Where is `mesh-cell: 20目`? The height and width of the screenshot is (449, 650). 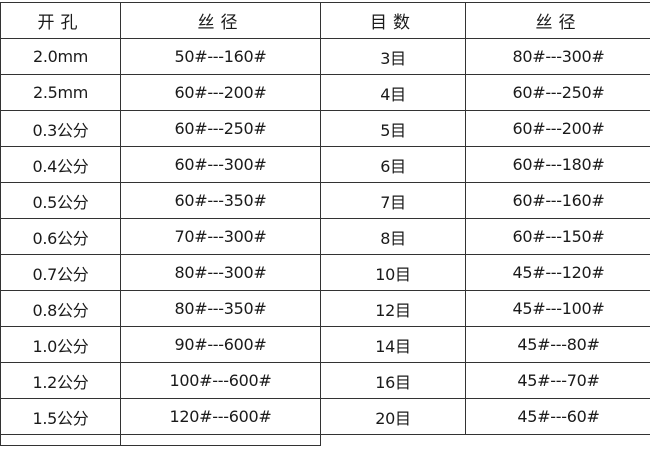 mesh-cell: 20目 is located at coordinates (393, 416).